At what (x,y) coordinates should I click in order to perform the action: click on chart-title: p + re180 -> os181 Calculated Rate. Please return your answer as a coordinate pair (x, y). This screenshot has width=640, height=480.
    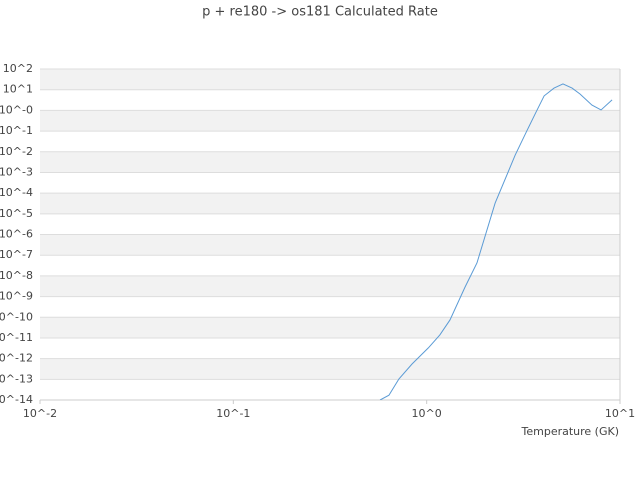
    Looking at the image, I should click on (320, 12).